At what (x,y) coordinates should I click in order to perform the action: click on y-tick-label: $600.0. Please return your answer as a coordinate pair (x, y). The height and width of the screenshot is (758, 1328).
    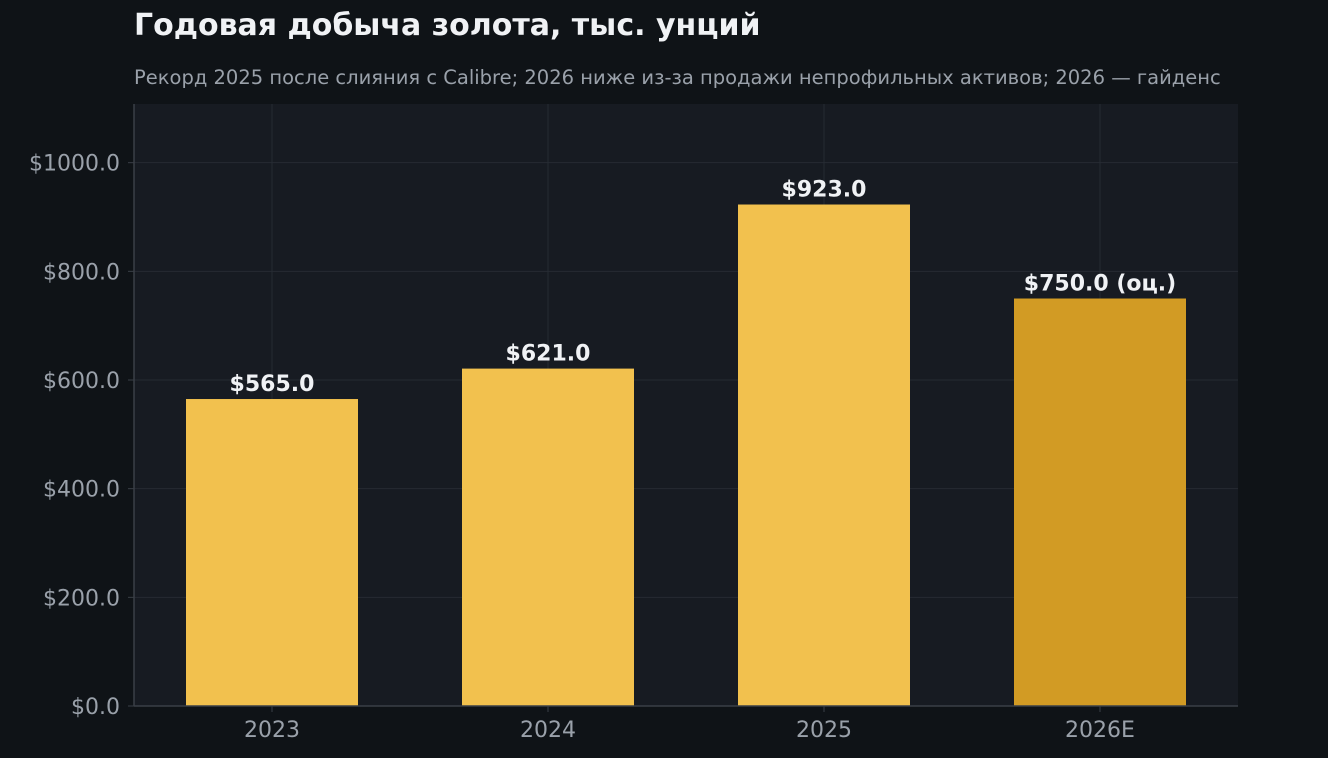
    Looking at the image, I should click on (81, 381).